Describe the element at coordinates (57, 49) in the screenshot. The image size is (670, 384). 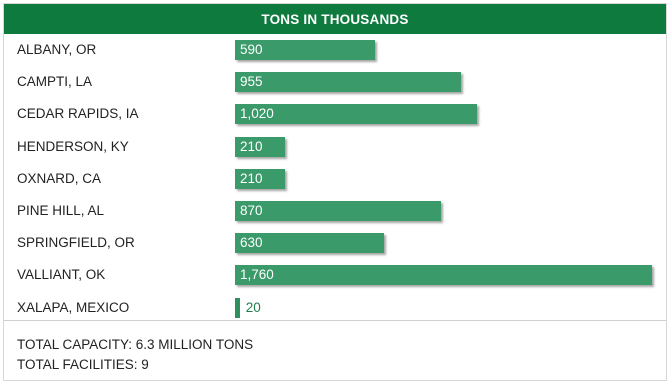
I see `category-label: ALBANY, OR` at that location.